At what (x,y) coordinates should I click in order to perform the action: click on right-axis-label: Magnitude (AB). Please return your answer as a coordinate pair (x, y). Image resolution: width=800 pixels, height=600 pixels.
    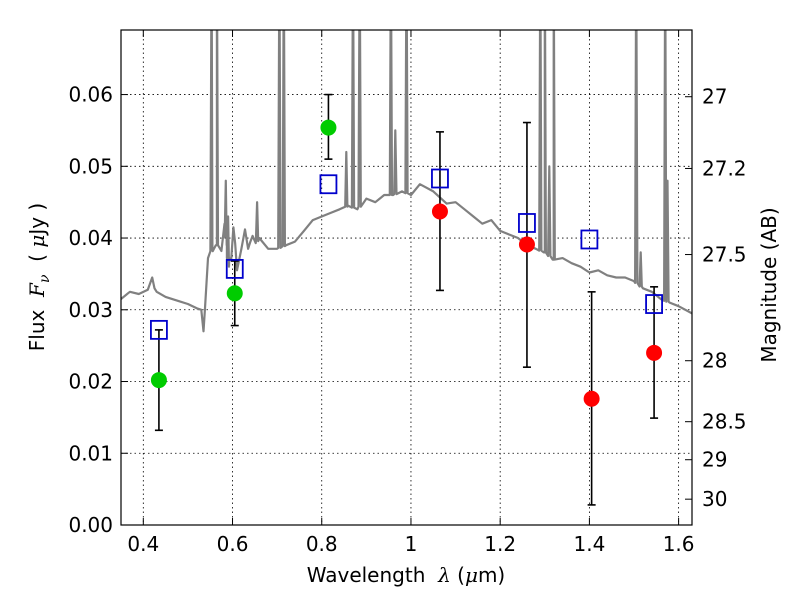
    Looking at the image, I should click on (769, 284).